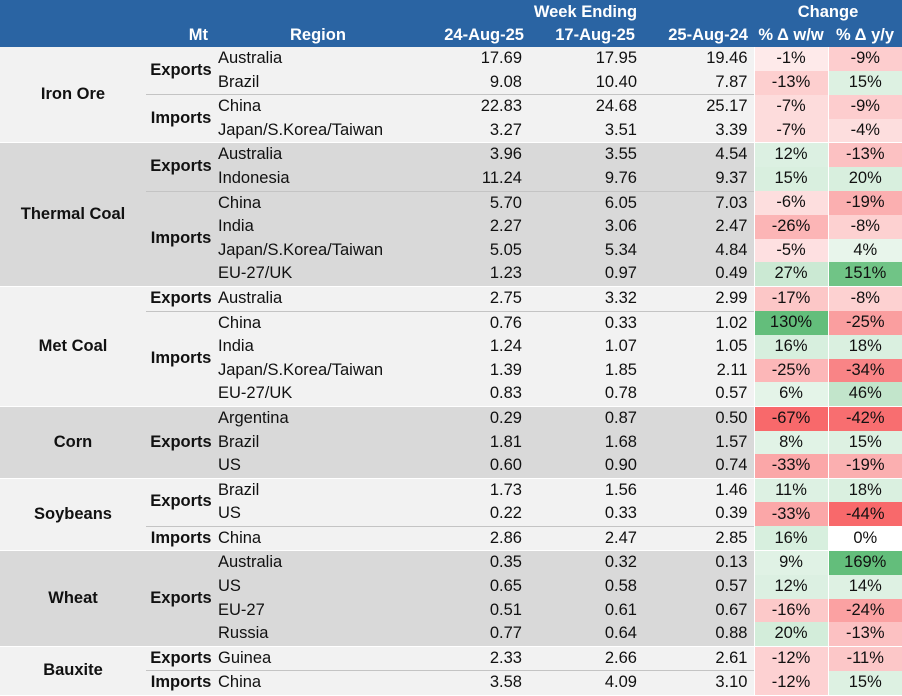 This screenshot has height=696, width=902. Describe the element at coordinates (585, 683) in the screenshot. I see `value-17-aug-25: 4.09` at that location.